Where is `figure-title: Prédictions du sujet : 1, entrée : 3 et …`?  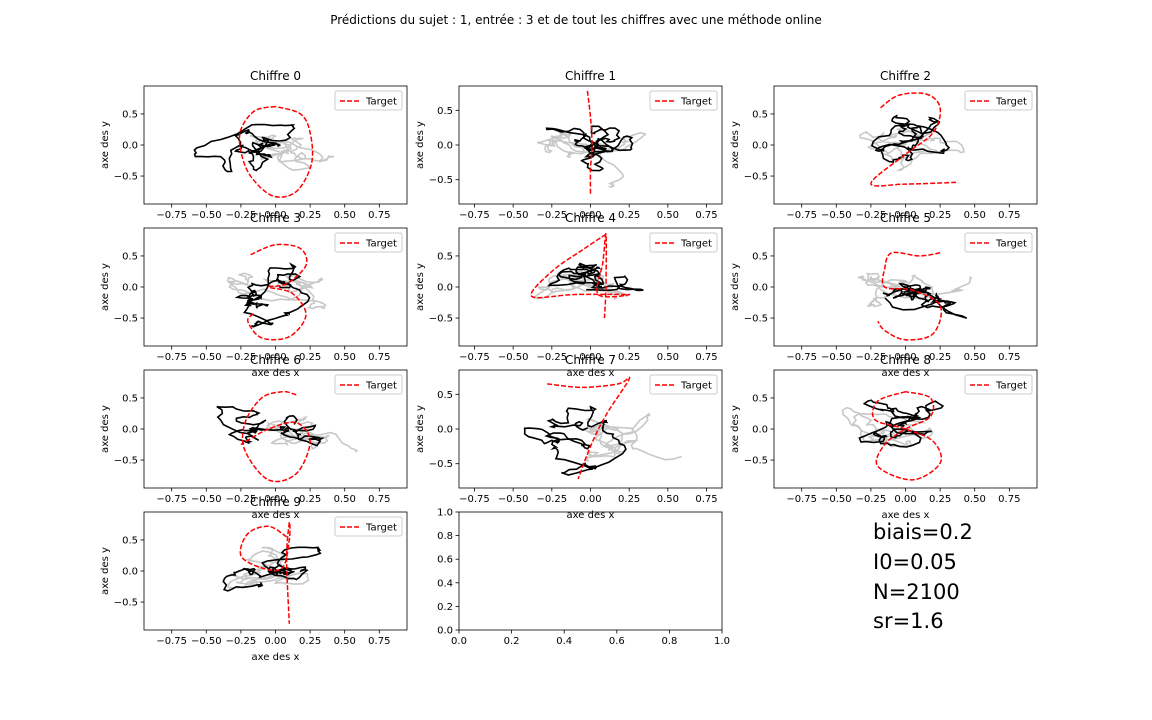 figure-title: Prédictions du sujet : 1, entrée : 3 et … is located at coordinates (576, 20).